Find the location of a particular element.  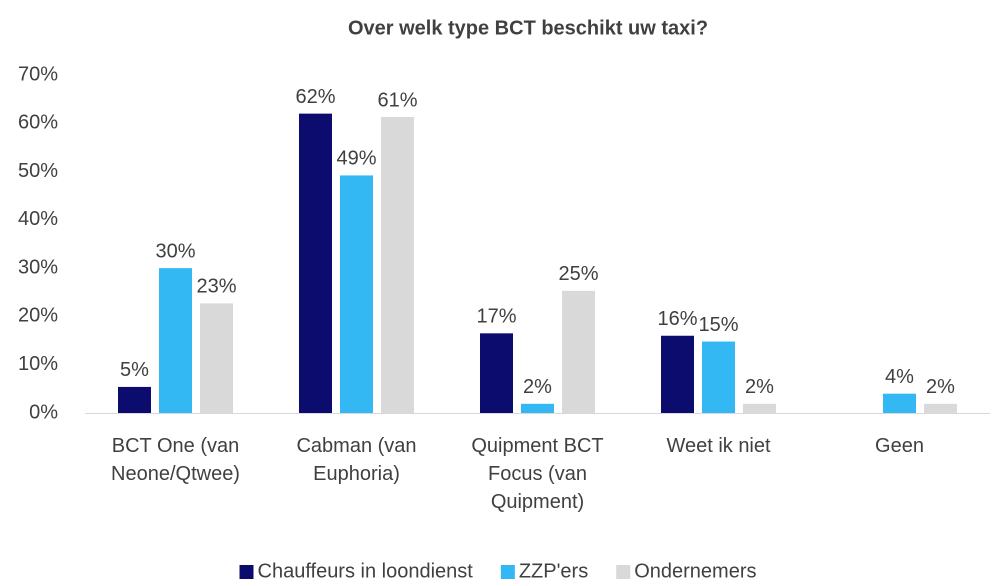

y-tick-label: 30% is located at coordinates (38, 267).